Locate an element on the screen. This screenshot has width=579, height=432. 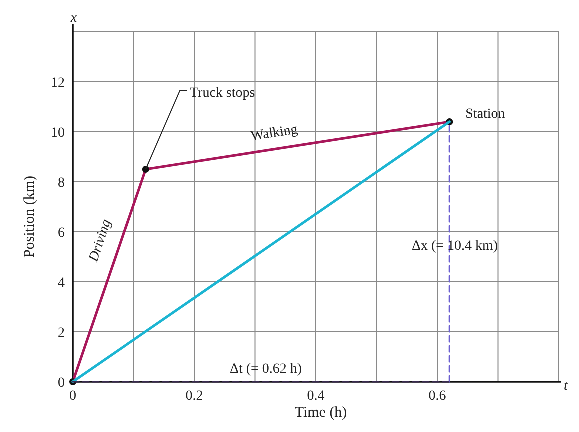
annotation: Station is located at coordinates (486, 114).